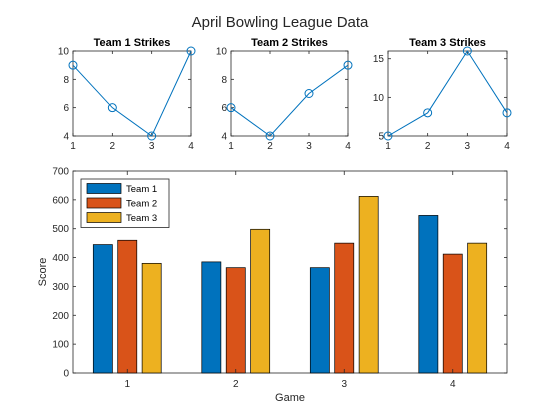 The width and height of the screenshot is (560, 420). Describe the element at coordinates (60, 316) in the screenshot. I see `bar-chart-y-tick-label: 200` at that location.